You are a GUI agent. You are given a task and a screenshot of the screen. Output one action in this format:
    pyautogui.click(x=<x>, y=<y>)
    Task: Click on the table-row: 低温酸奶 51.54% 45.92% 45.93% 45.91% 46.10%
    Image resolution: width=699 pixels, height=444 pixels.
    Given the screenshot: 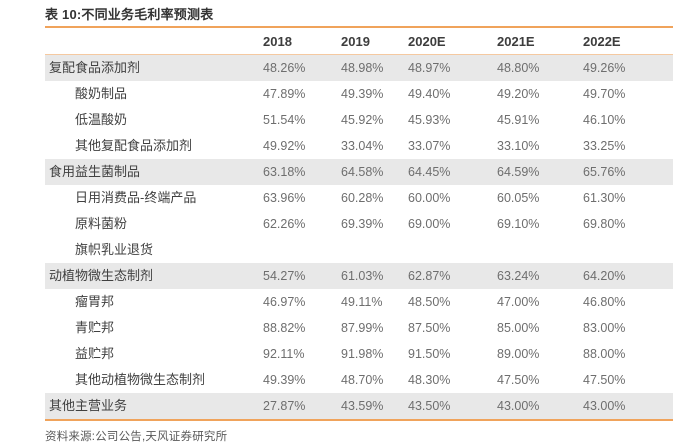 What is the action you would take?
    pyautogui.click(x=359, y=120)
    